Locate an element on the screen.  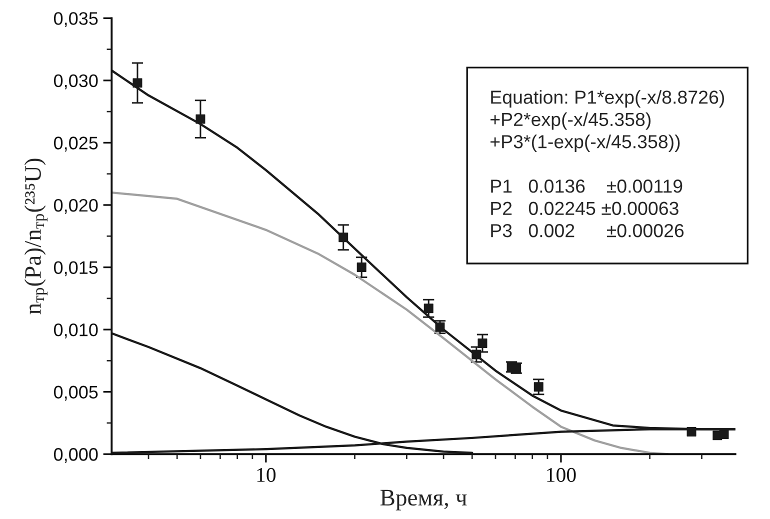
y-tick-label: 0,035 is located at coordinates (76, 20).